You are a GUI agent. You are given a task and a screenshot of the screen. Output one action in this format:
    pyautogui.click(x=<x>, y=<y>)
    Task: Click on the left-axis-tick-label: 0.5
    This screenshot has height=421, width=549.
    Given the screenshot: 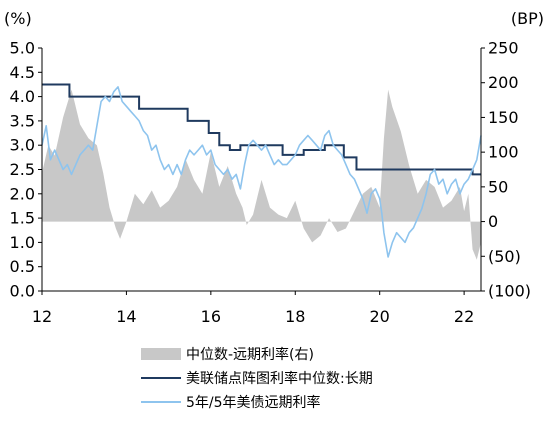 What is the action you would take?
    pyautogui.click(x=22, y=266)
    